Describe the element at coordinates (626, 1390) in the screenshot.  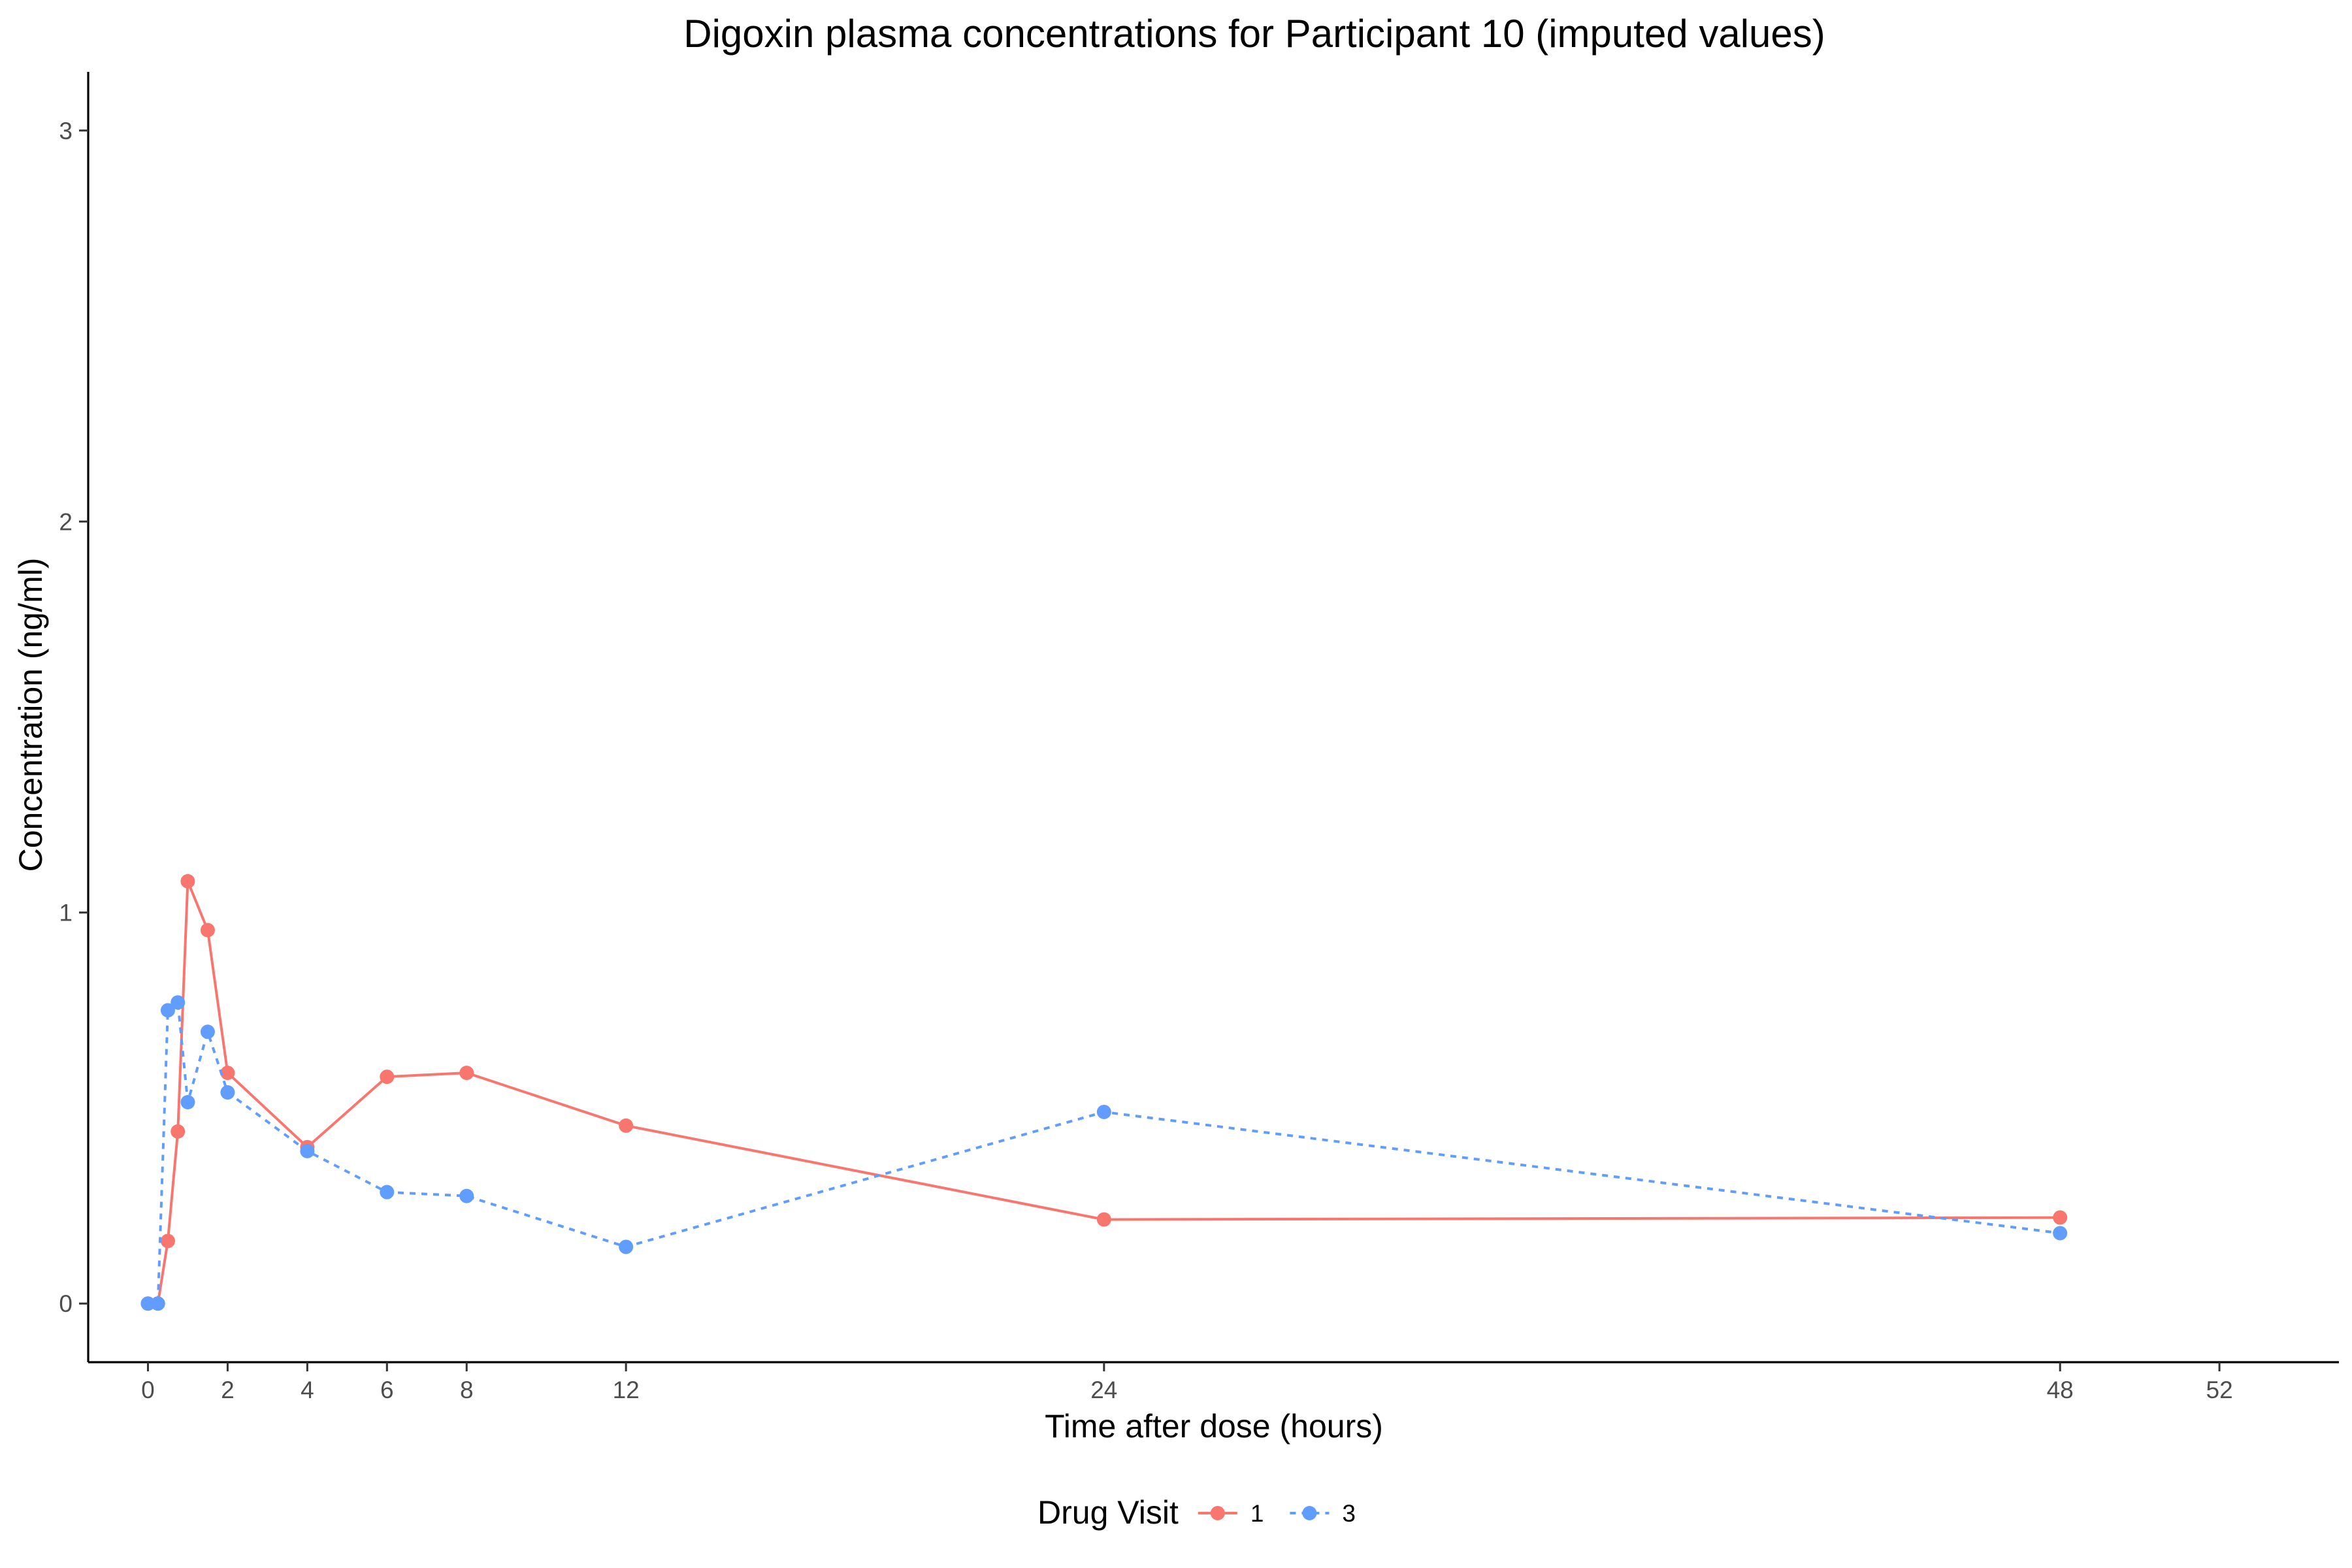
I see `x-tick-label: 12` at that location.